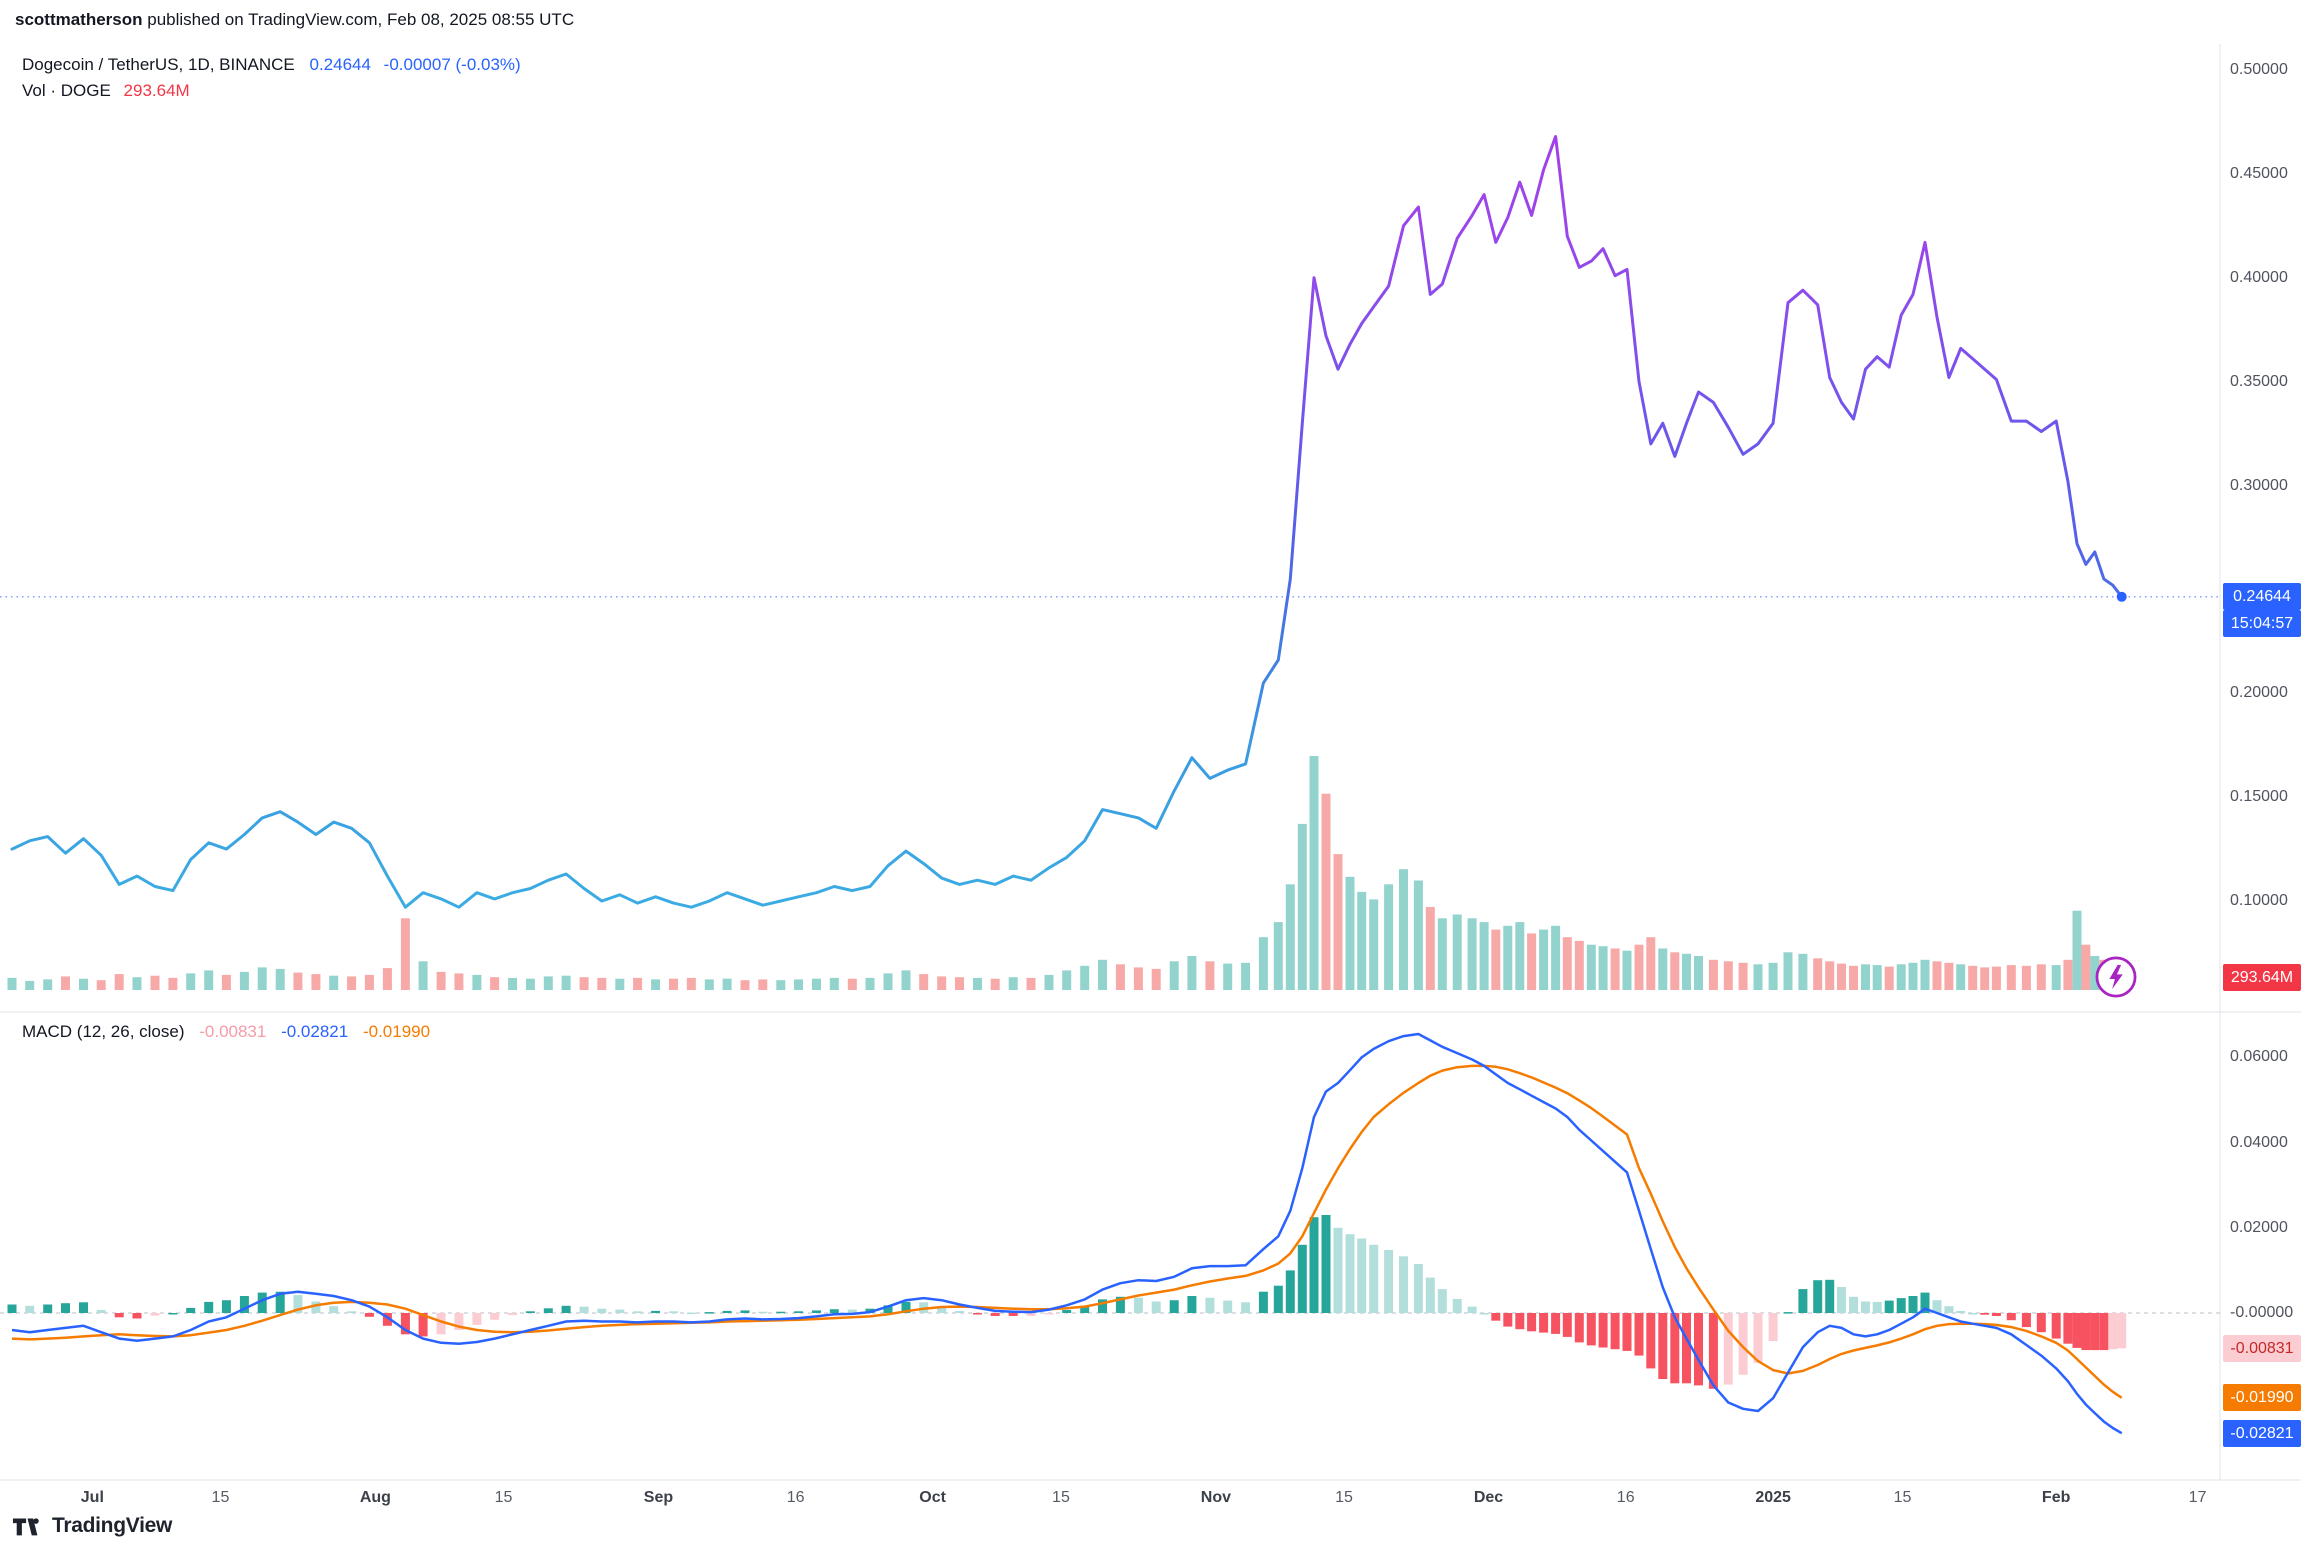 The image size is (2301, 1546). I want to click on time-tick-label: Nov, so click(1216, 1497).